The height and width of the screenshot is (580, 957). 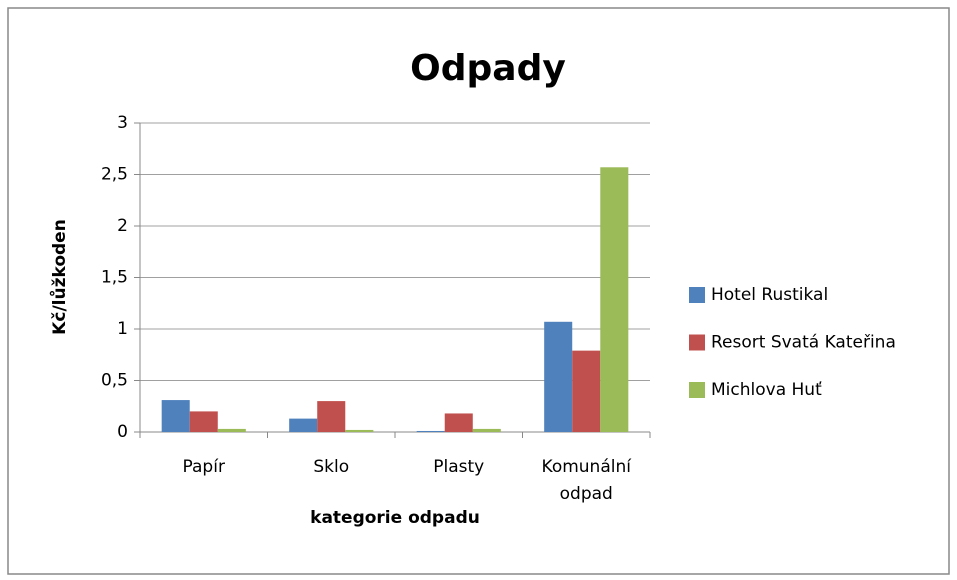 I want to click on x-tick-label-box: Sklo, so click(x=331, y=467).